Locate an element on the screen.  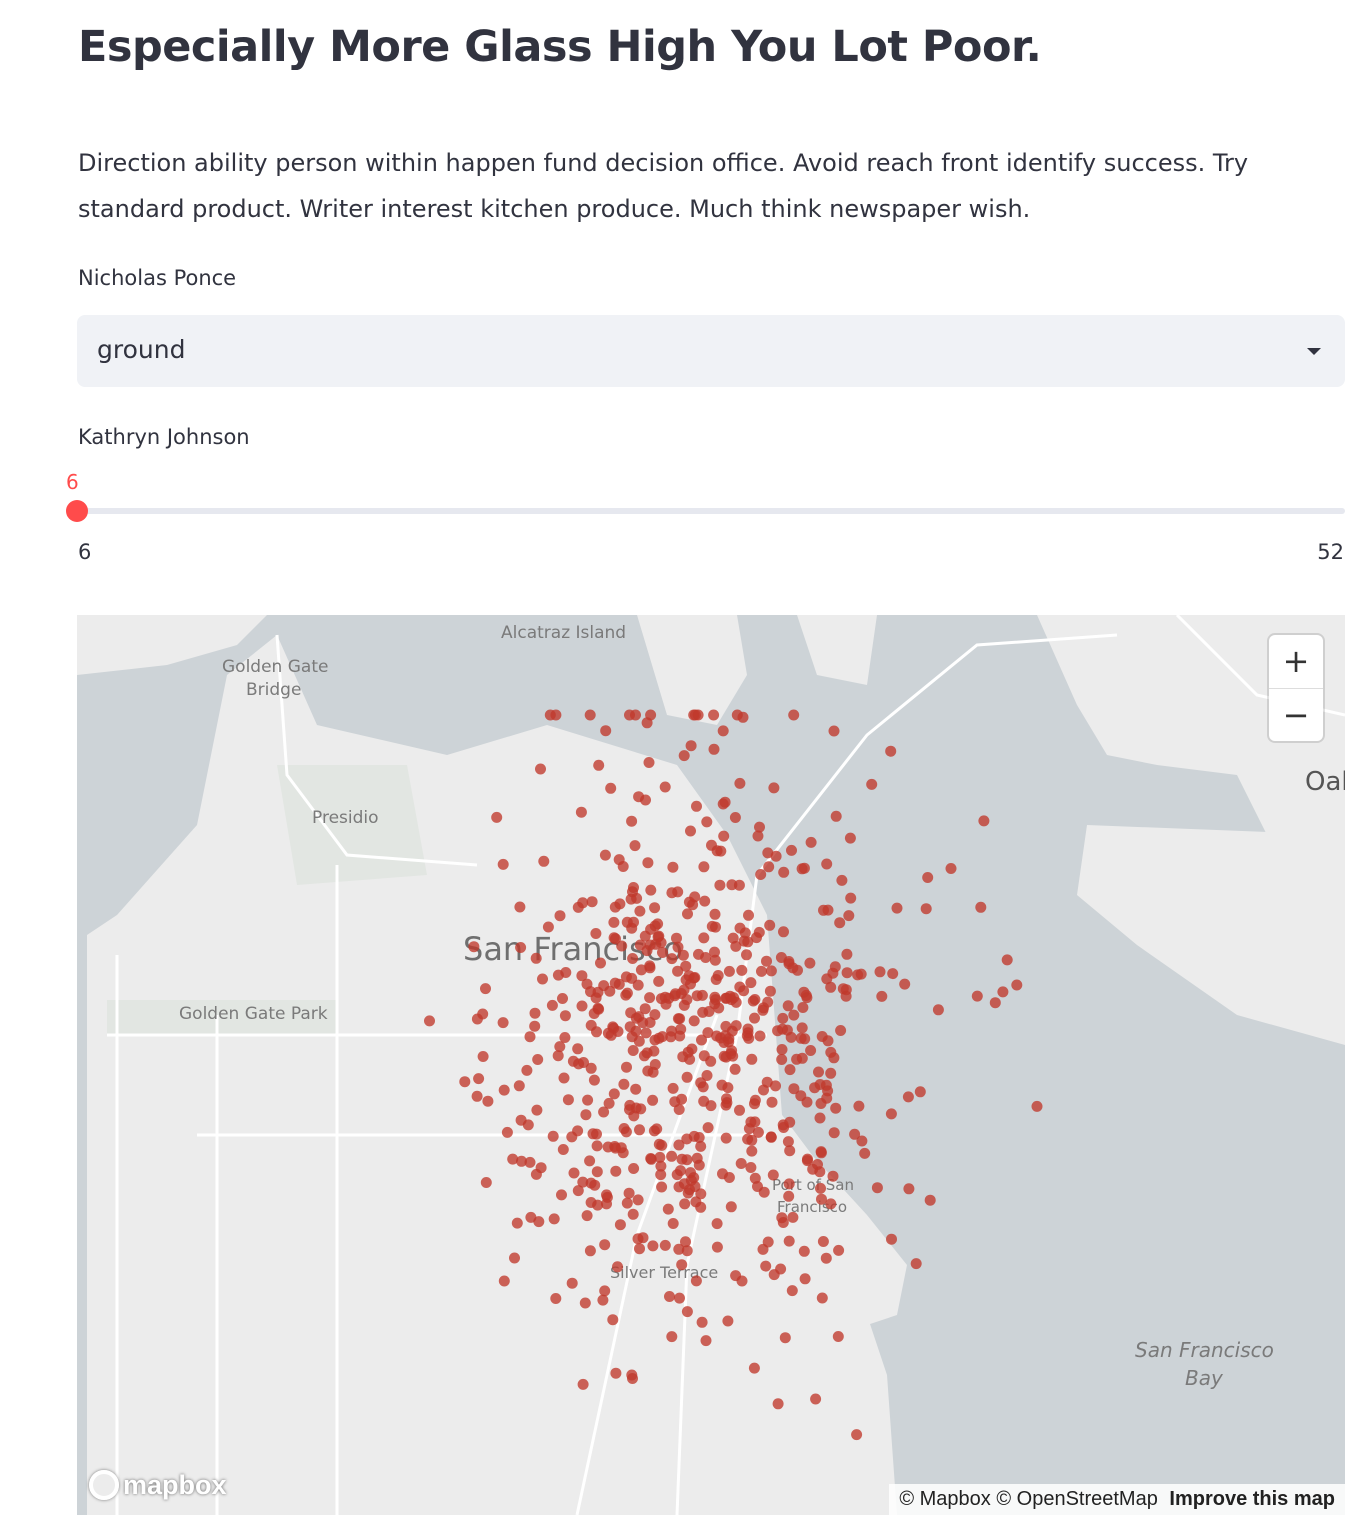
improve-map-link: Improve this map is located at coordinates (1252, 1499).